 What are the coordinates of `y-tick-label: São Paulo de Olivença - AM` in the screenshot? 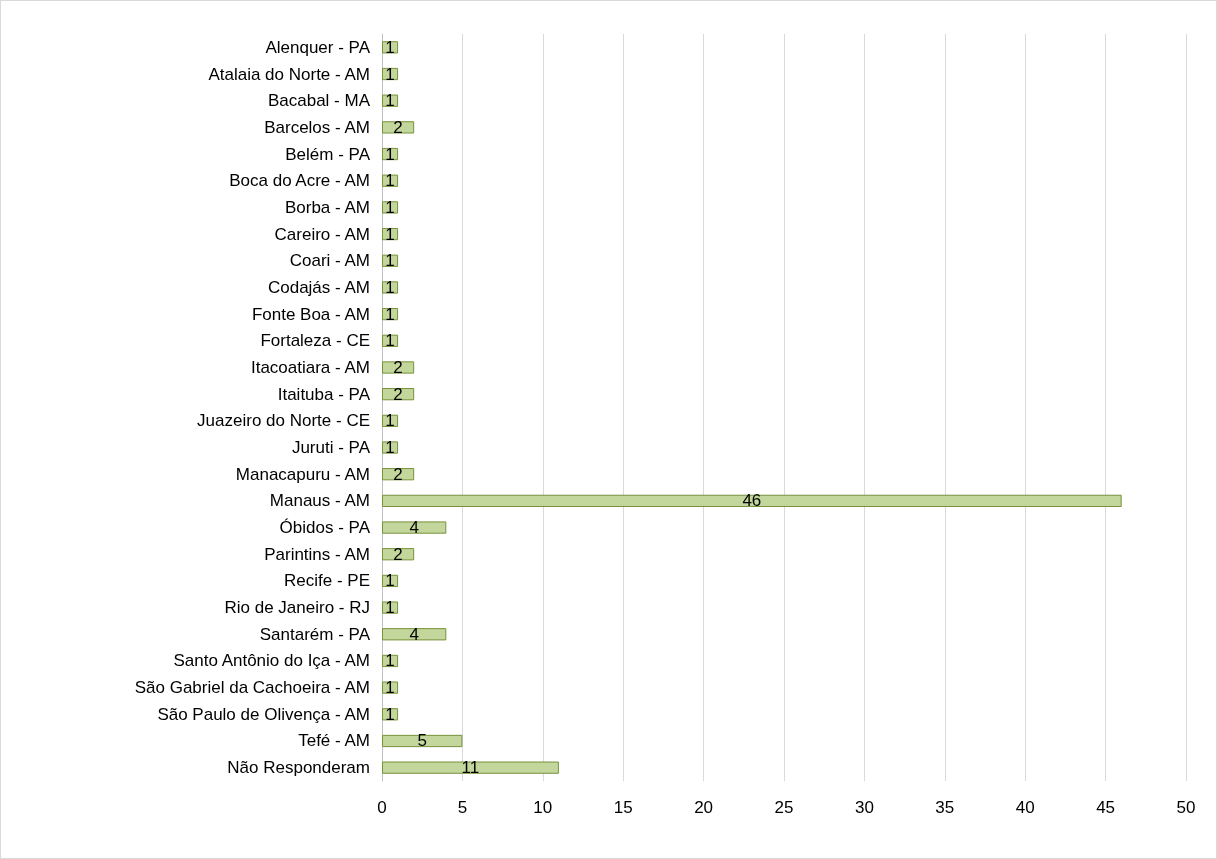 It's located at (263, 714).